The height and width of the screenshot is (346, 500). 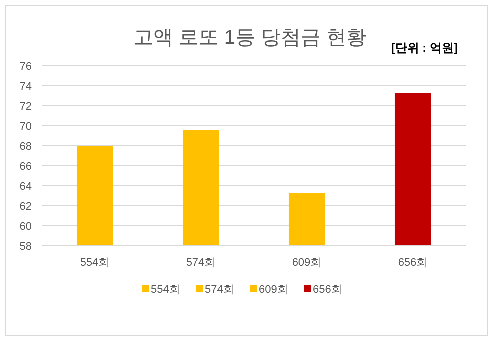 What do you see at coordinates (26, 107) in the screenshot?
I see `y-tick-label: 72` at bounding box center [26, 107].